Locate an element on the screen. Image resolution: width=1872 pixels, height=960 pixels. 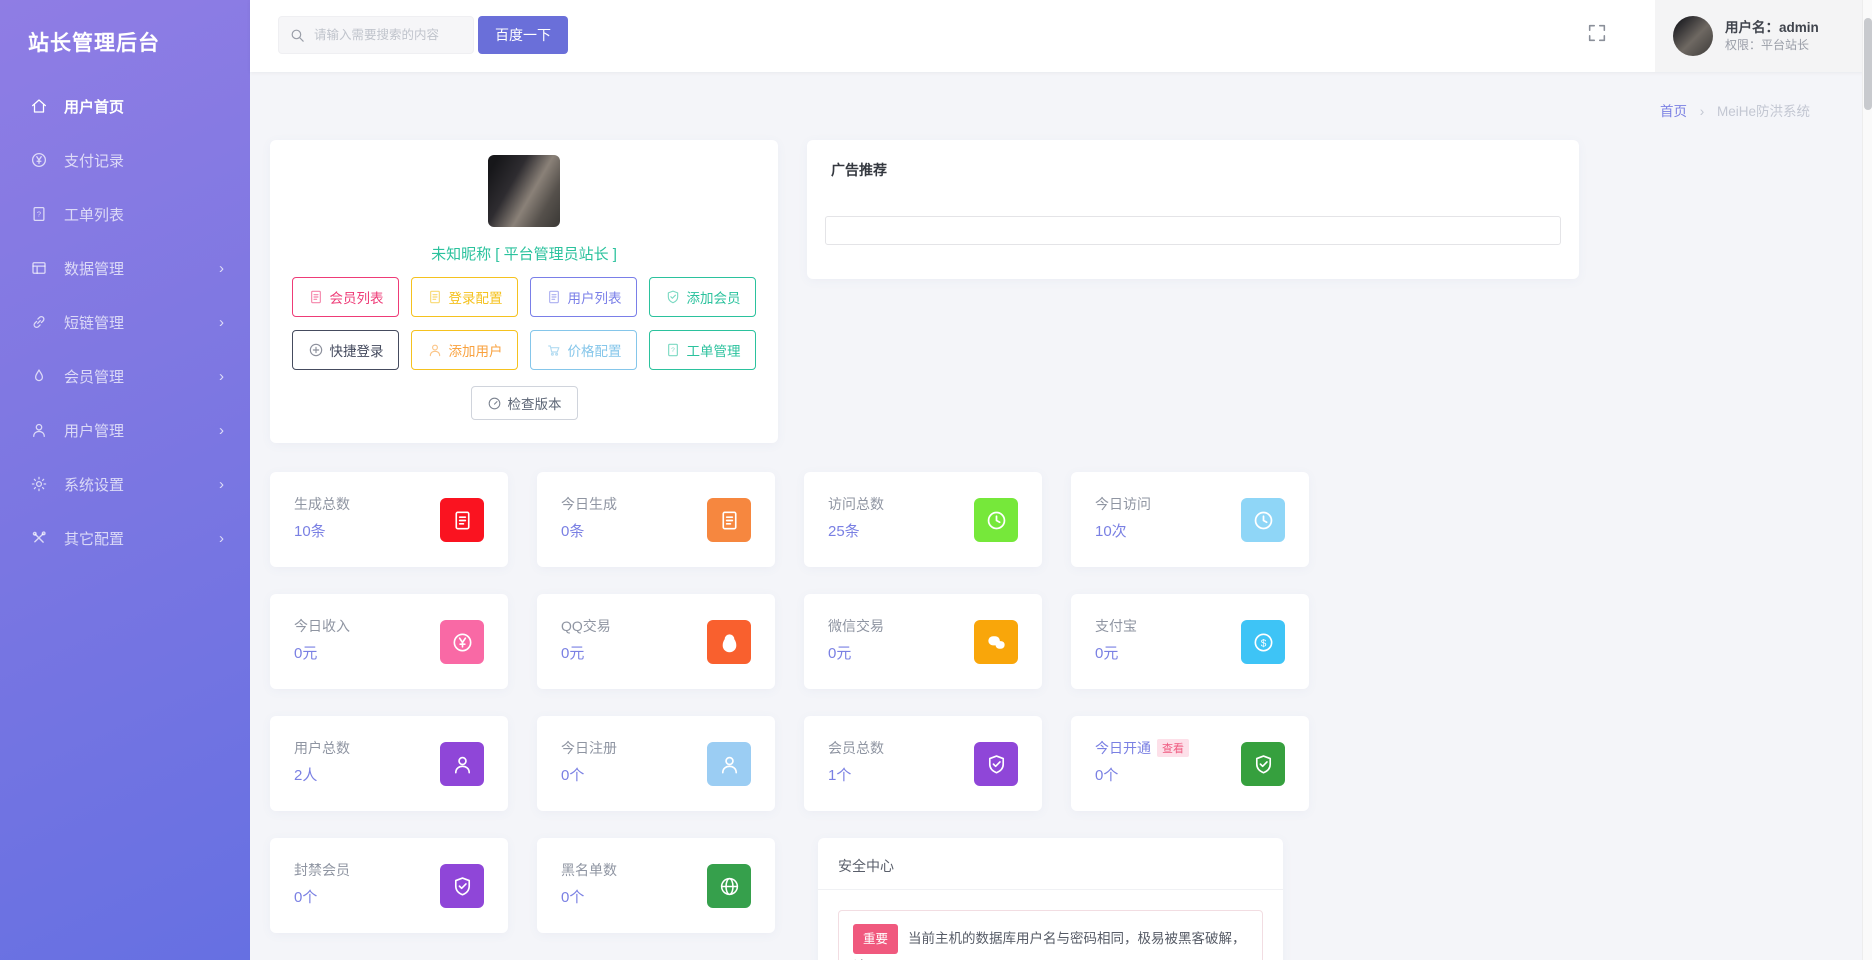
scrollbar-thumb is located at coordinates (1868, 64).